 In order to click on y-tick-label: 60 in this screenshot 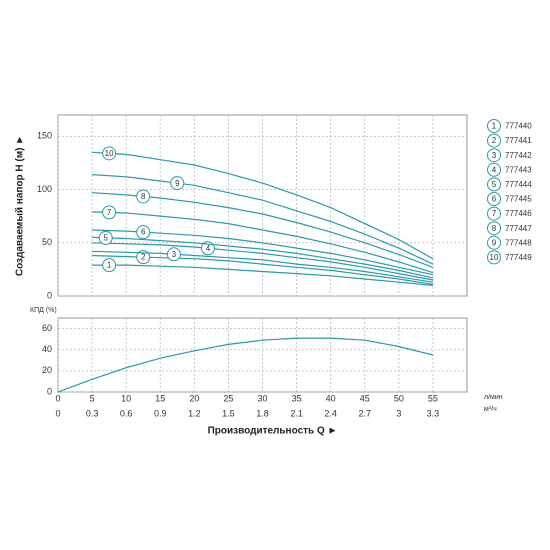, I will do `click(47, 328)`.